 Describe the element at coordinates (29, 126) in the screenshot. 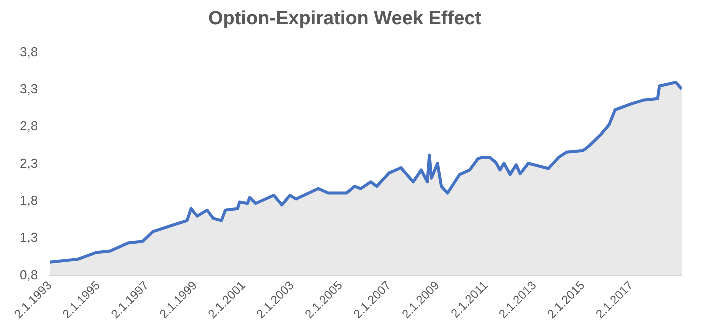

I see `y-tick-label: 2,8` at that location.